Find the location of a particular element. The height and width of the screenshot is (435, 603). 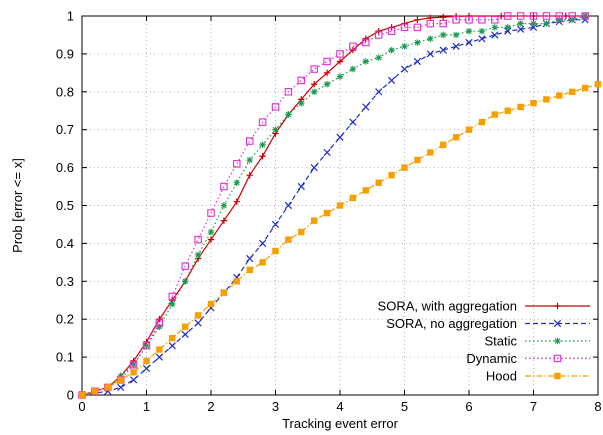

y-tick-label: 0.1 is located at coordinates (65, 357).